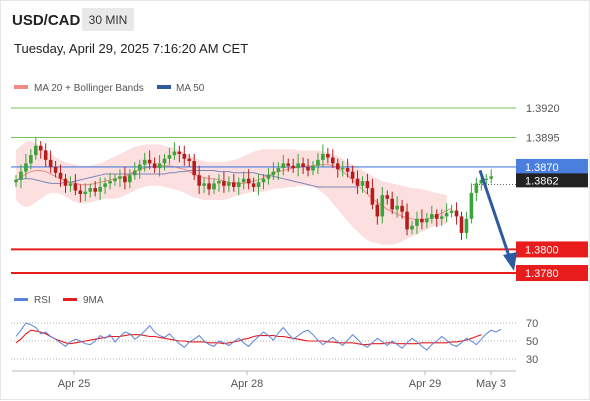  Describe the element at coordinates (542, 274) in the screenshot. I see `price-label-support: 1.3780` at that location.